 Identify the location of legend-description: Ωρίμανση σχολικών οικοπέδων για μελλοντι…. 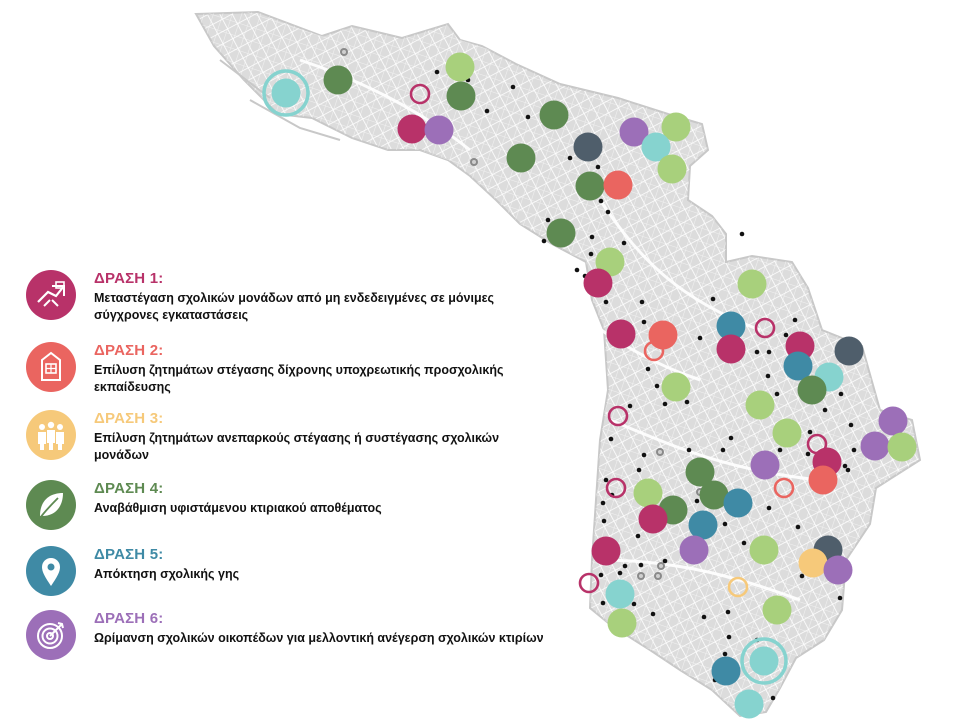
(319, 638).